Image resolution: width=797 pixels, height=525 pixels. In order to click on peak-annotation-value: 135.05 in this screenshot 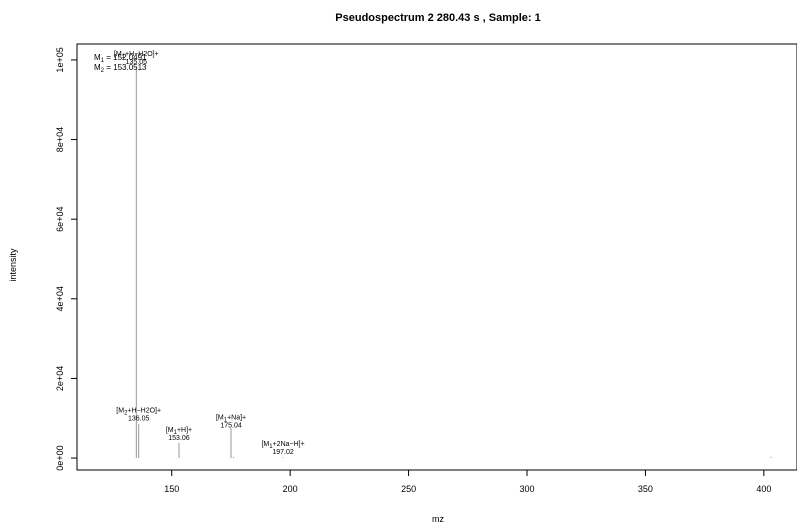, I will do `click(137, 62)`.